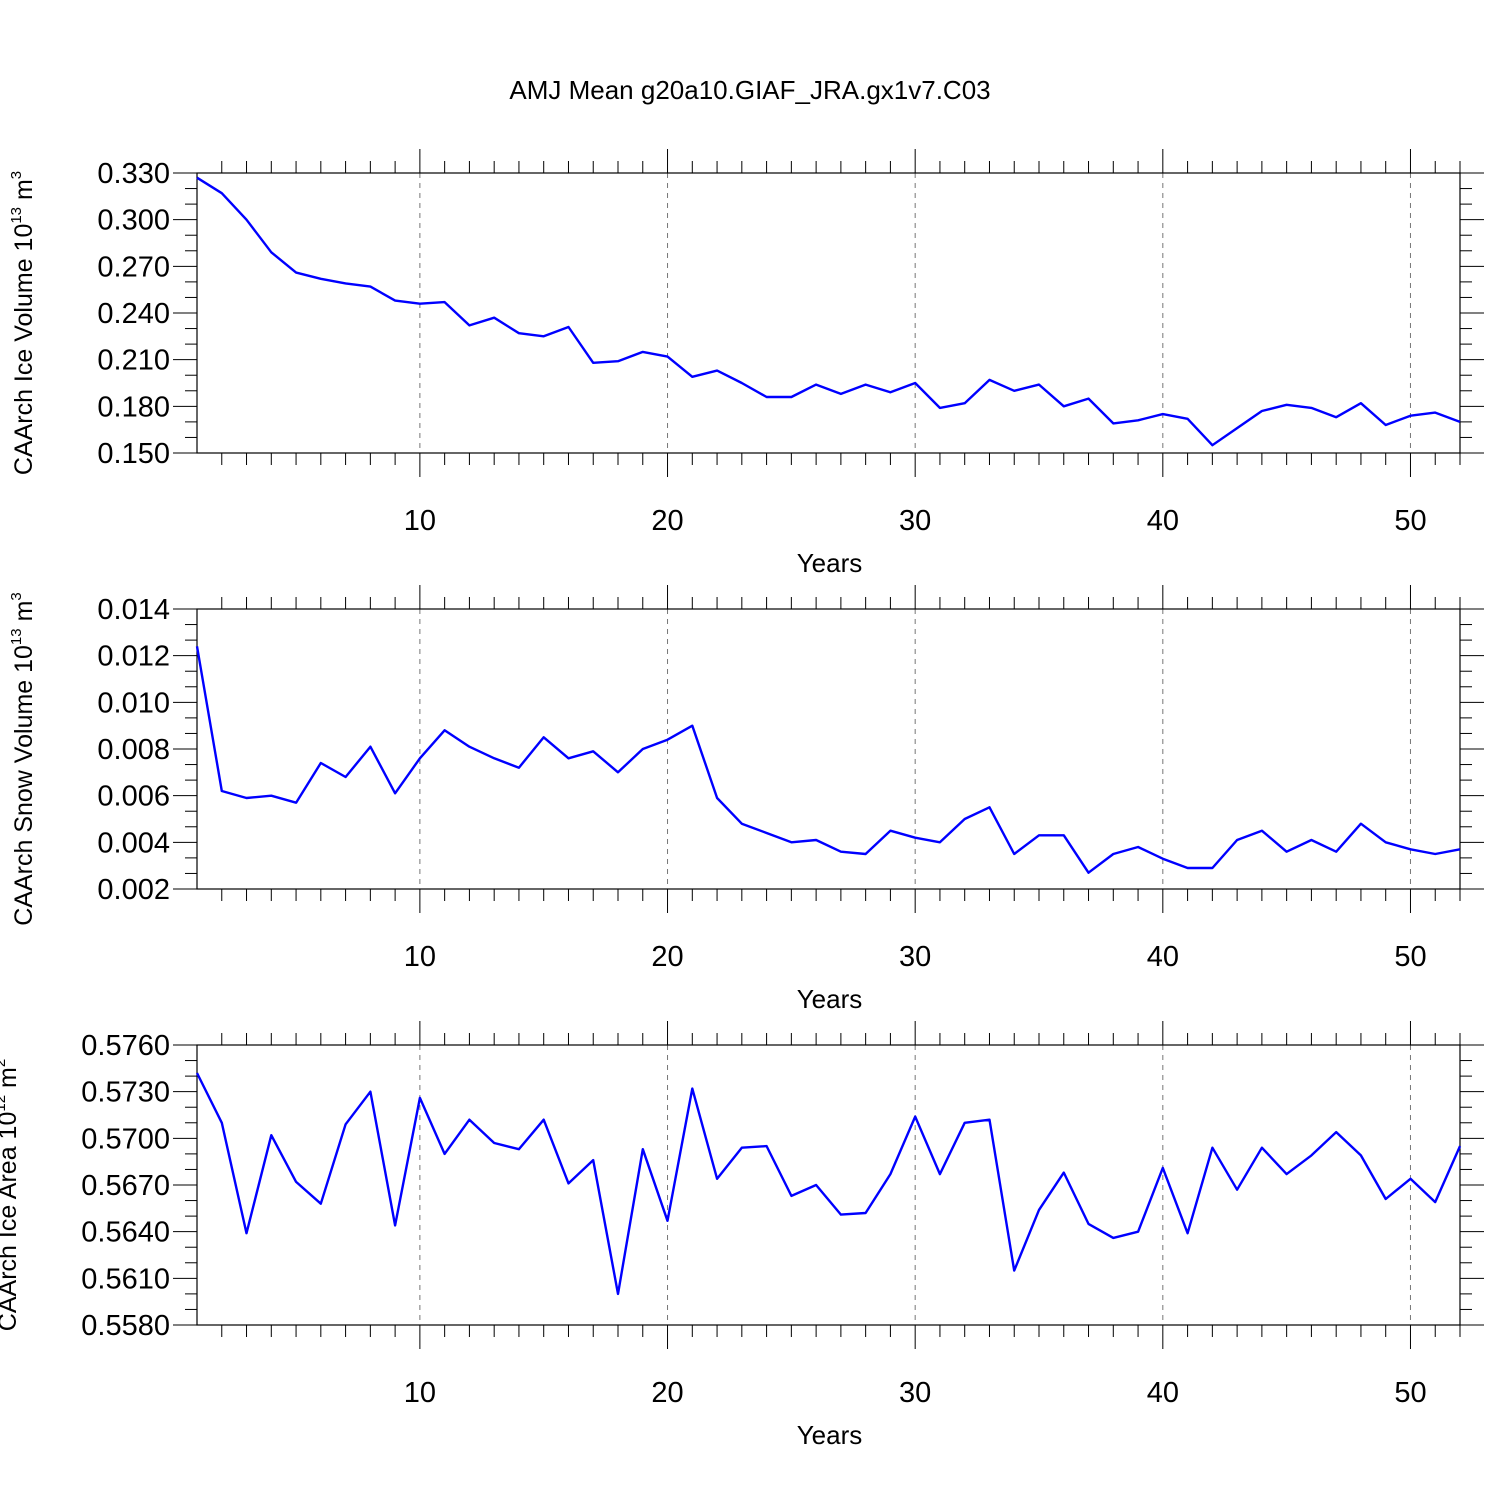 The width and height of the screenshot is (1500, 1500). I want to click on y-tick-label: 0.010, so click(133, 703).